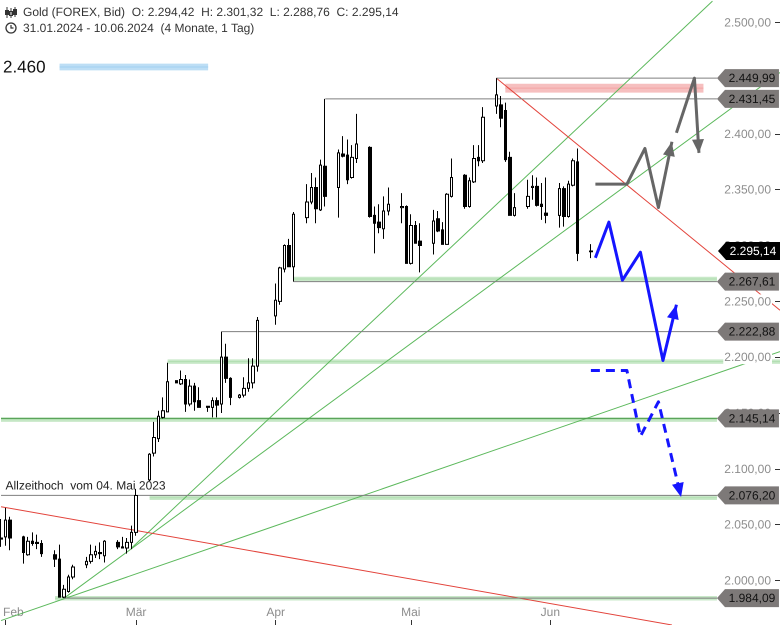 This screenshot has width=780, height=625. I want to click on data-label: 2.076,20, so click(752, 495).